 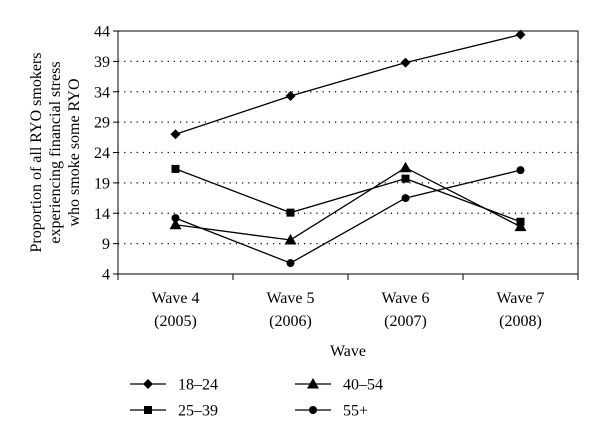 I want to click on x-tick-label: (2007), so click(x=405, y=321).